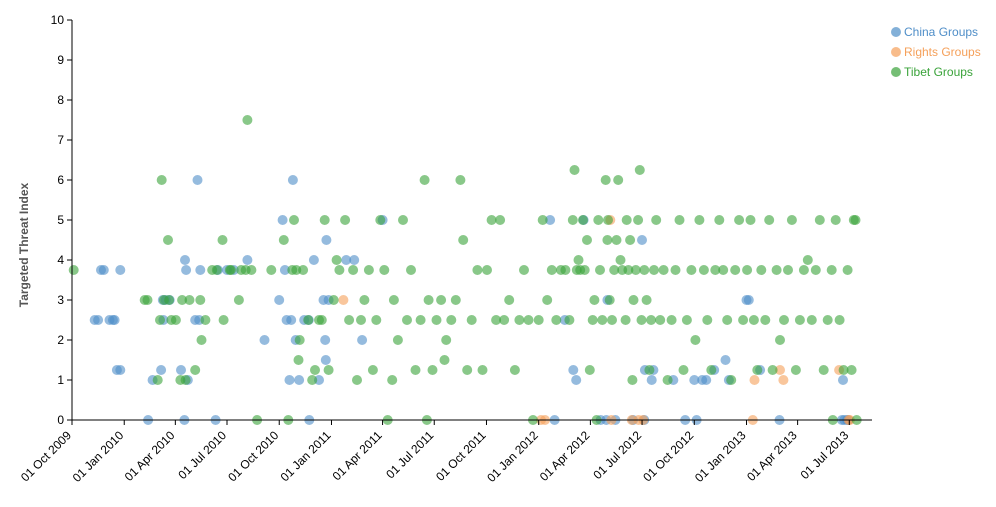  Describe the element at coordinates (936, 52) in the screenshot. I see `legend-item: Rights Groups` at that location.